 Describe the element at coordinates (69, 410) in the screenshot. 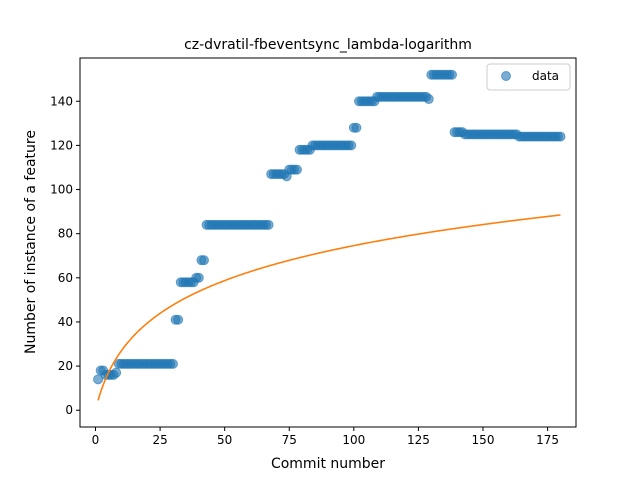

I see `y-tick-label: 0` at that location.